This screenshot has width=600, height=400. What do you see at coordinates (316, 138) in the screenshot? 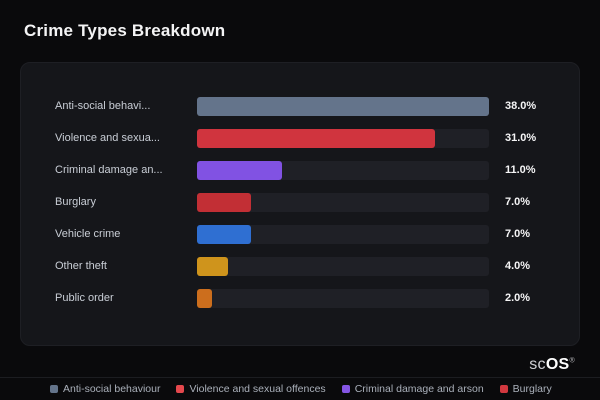
I see `bar-violence-and-sexual-offences` at bounding box center [316, 138].